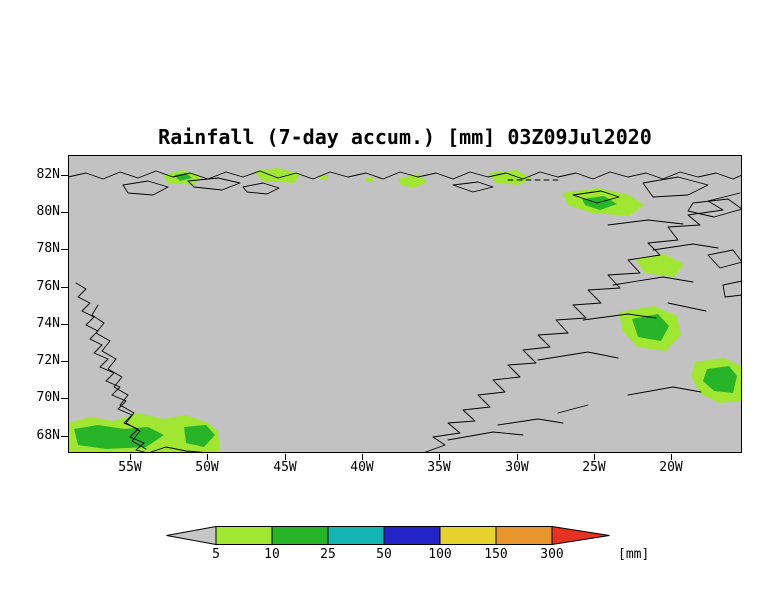 The height and width of the screenshot is (612, 784). I want to click on y-tick-label-68n: 68N, so click(48, 435).